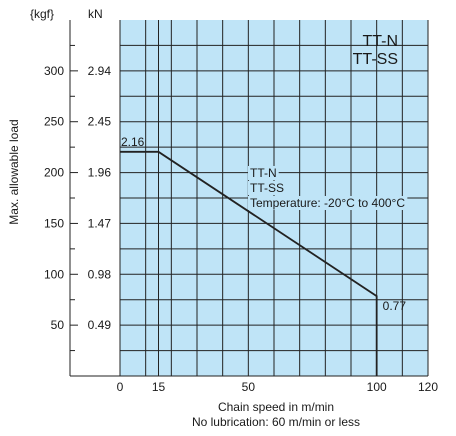 The image size is (456, 436). I want to click on y-axis-label: Max. allowable load, so click(14, 171).